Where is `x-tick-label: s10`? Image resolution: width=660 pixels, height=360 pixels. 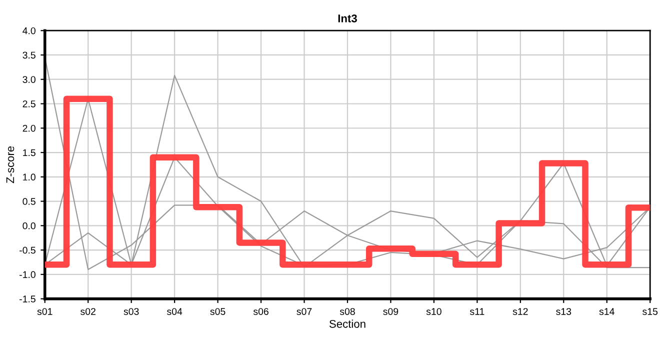 x-tick-label: s10 is located at coordinates (434, 311).